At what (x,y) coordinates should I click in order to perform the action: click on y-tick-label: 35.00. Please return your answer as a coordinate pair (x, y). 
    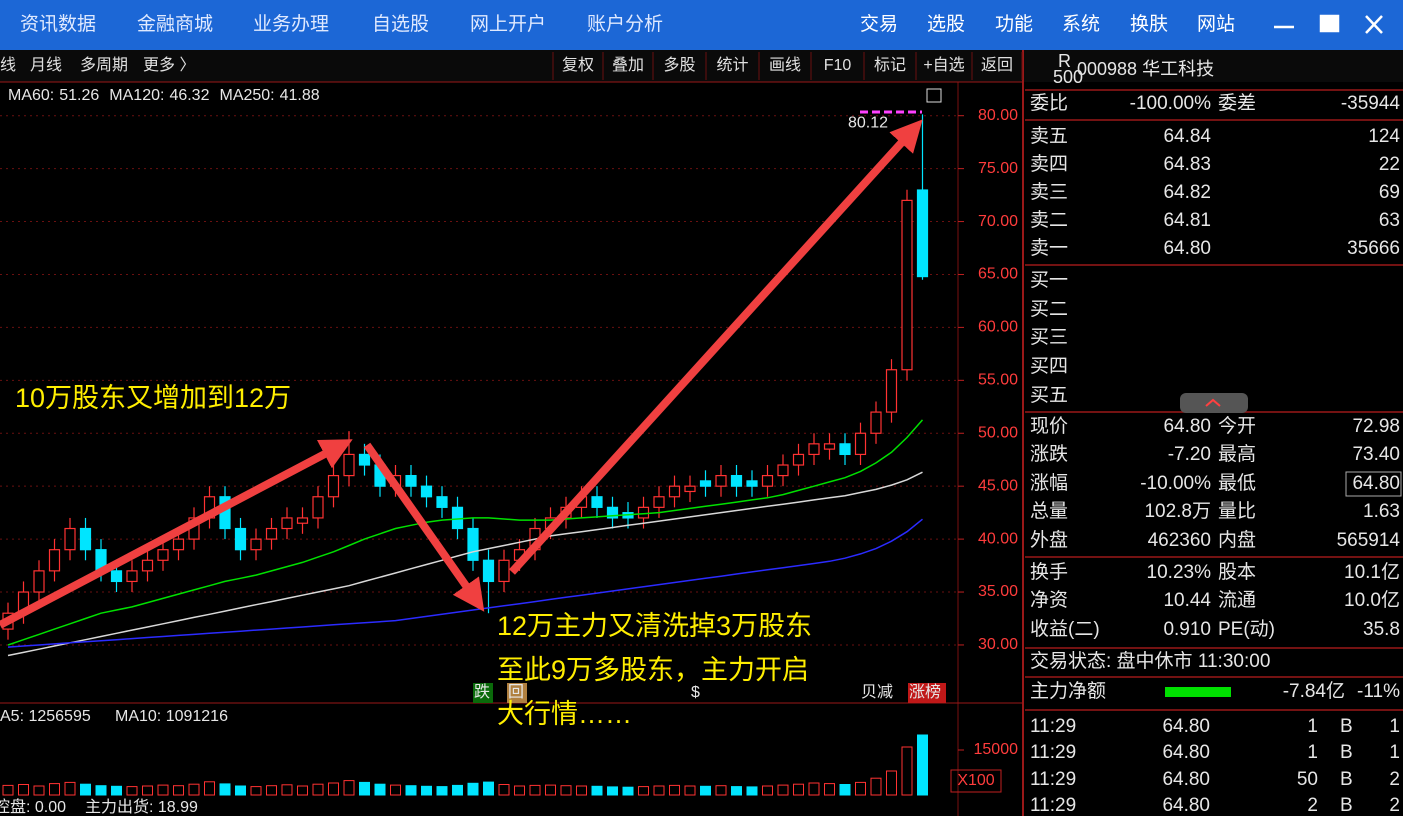
    Looking at the image, I should click on (998, 591).